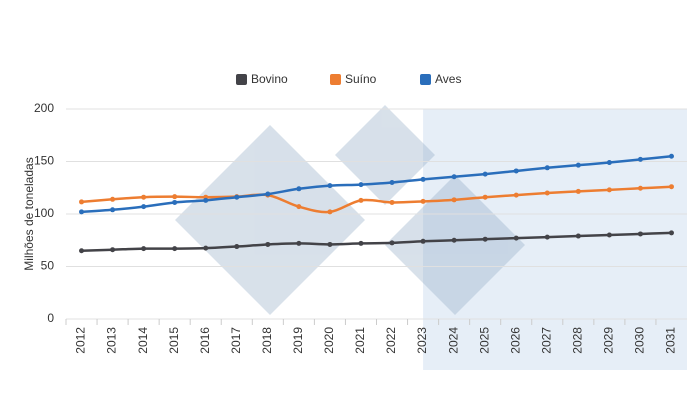 This screenshot has height=400, width=700. Describe the element at coordinates (44, 161) in the screenshot. I see `y-tick-label: 150` at that location.